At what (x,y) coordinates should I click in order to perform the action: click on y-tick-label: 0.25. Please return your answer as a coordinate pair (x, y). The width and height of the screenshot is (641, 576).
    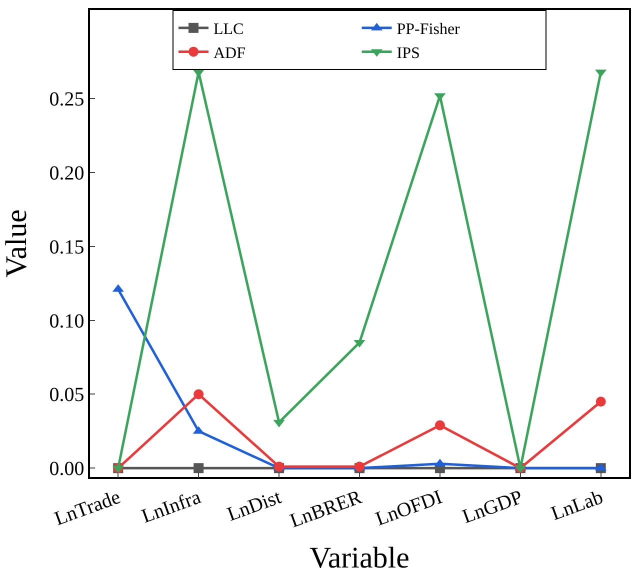
    Looking at the image, I should click on (66, 99).